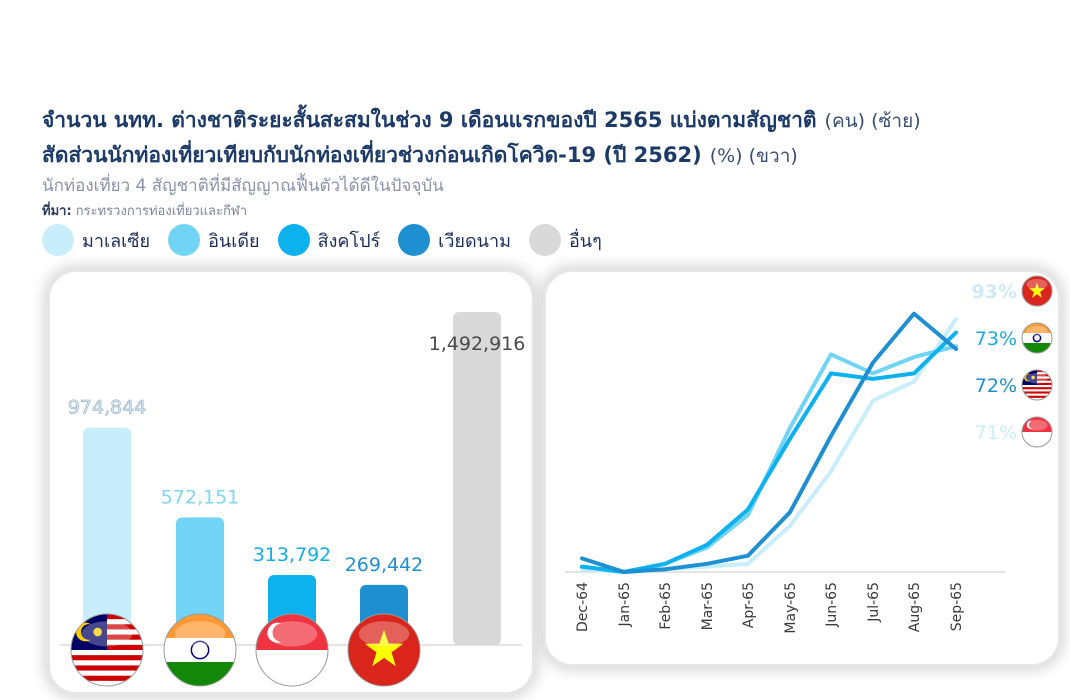 This screenshot has width=1070, height=700. I want to click on singapore-flag-icon, so click(1037, 432).